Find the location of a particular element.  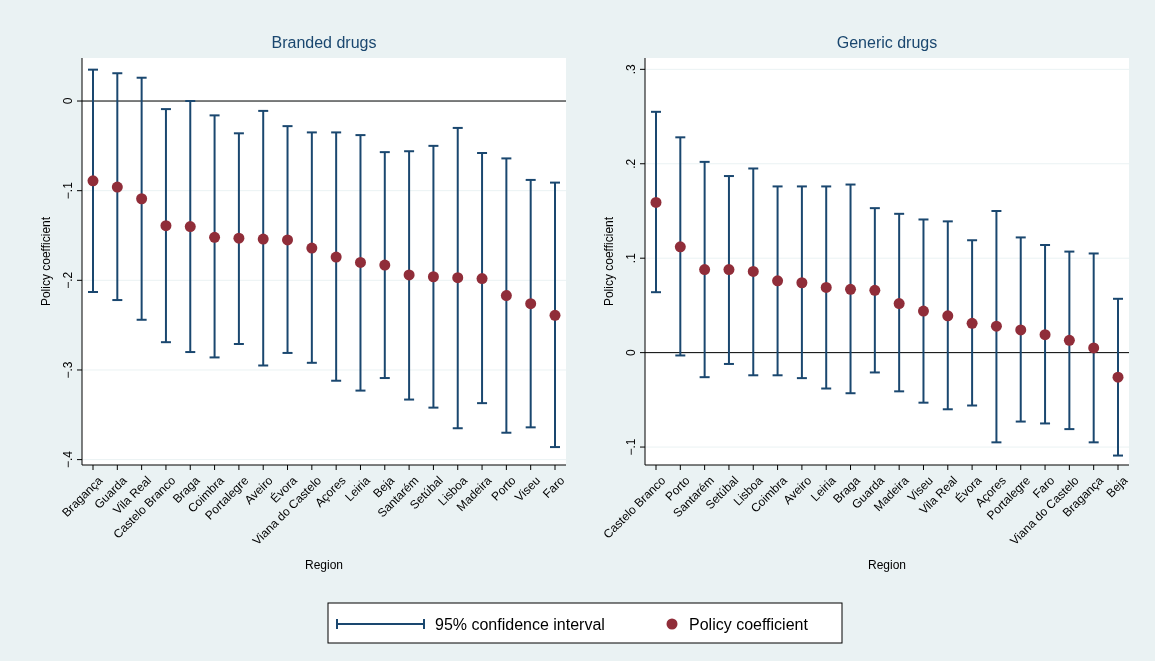

y-tick-label: .1 is located at coordinates (631, 258).